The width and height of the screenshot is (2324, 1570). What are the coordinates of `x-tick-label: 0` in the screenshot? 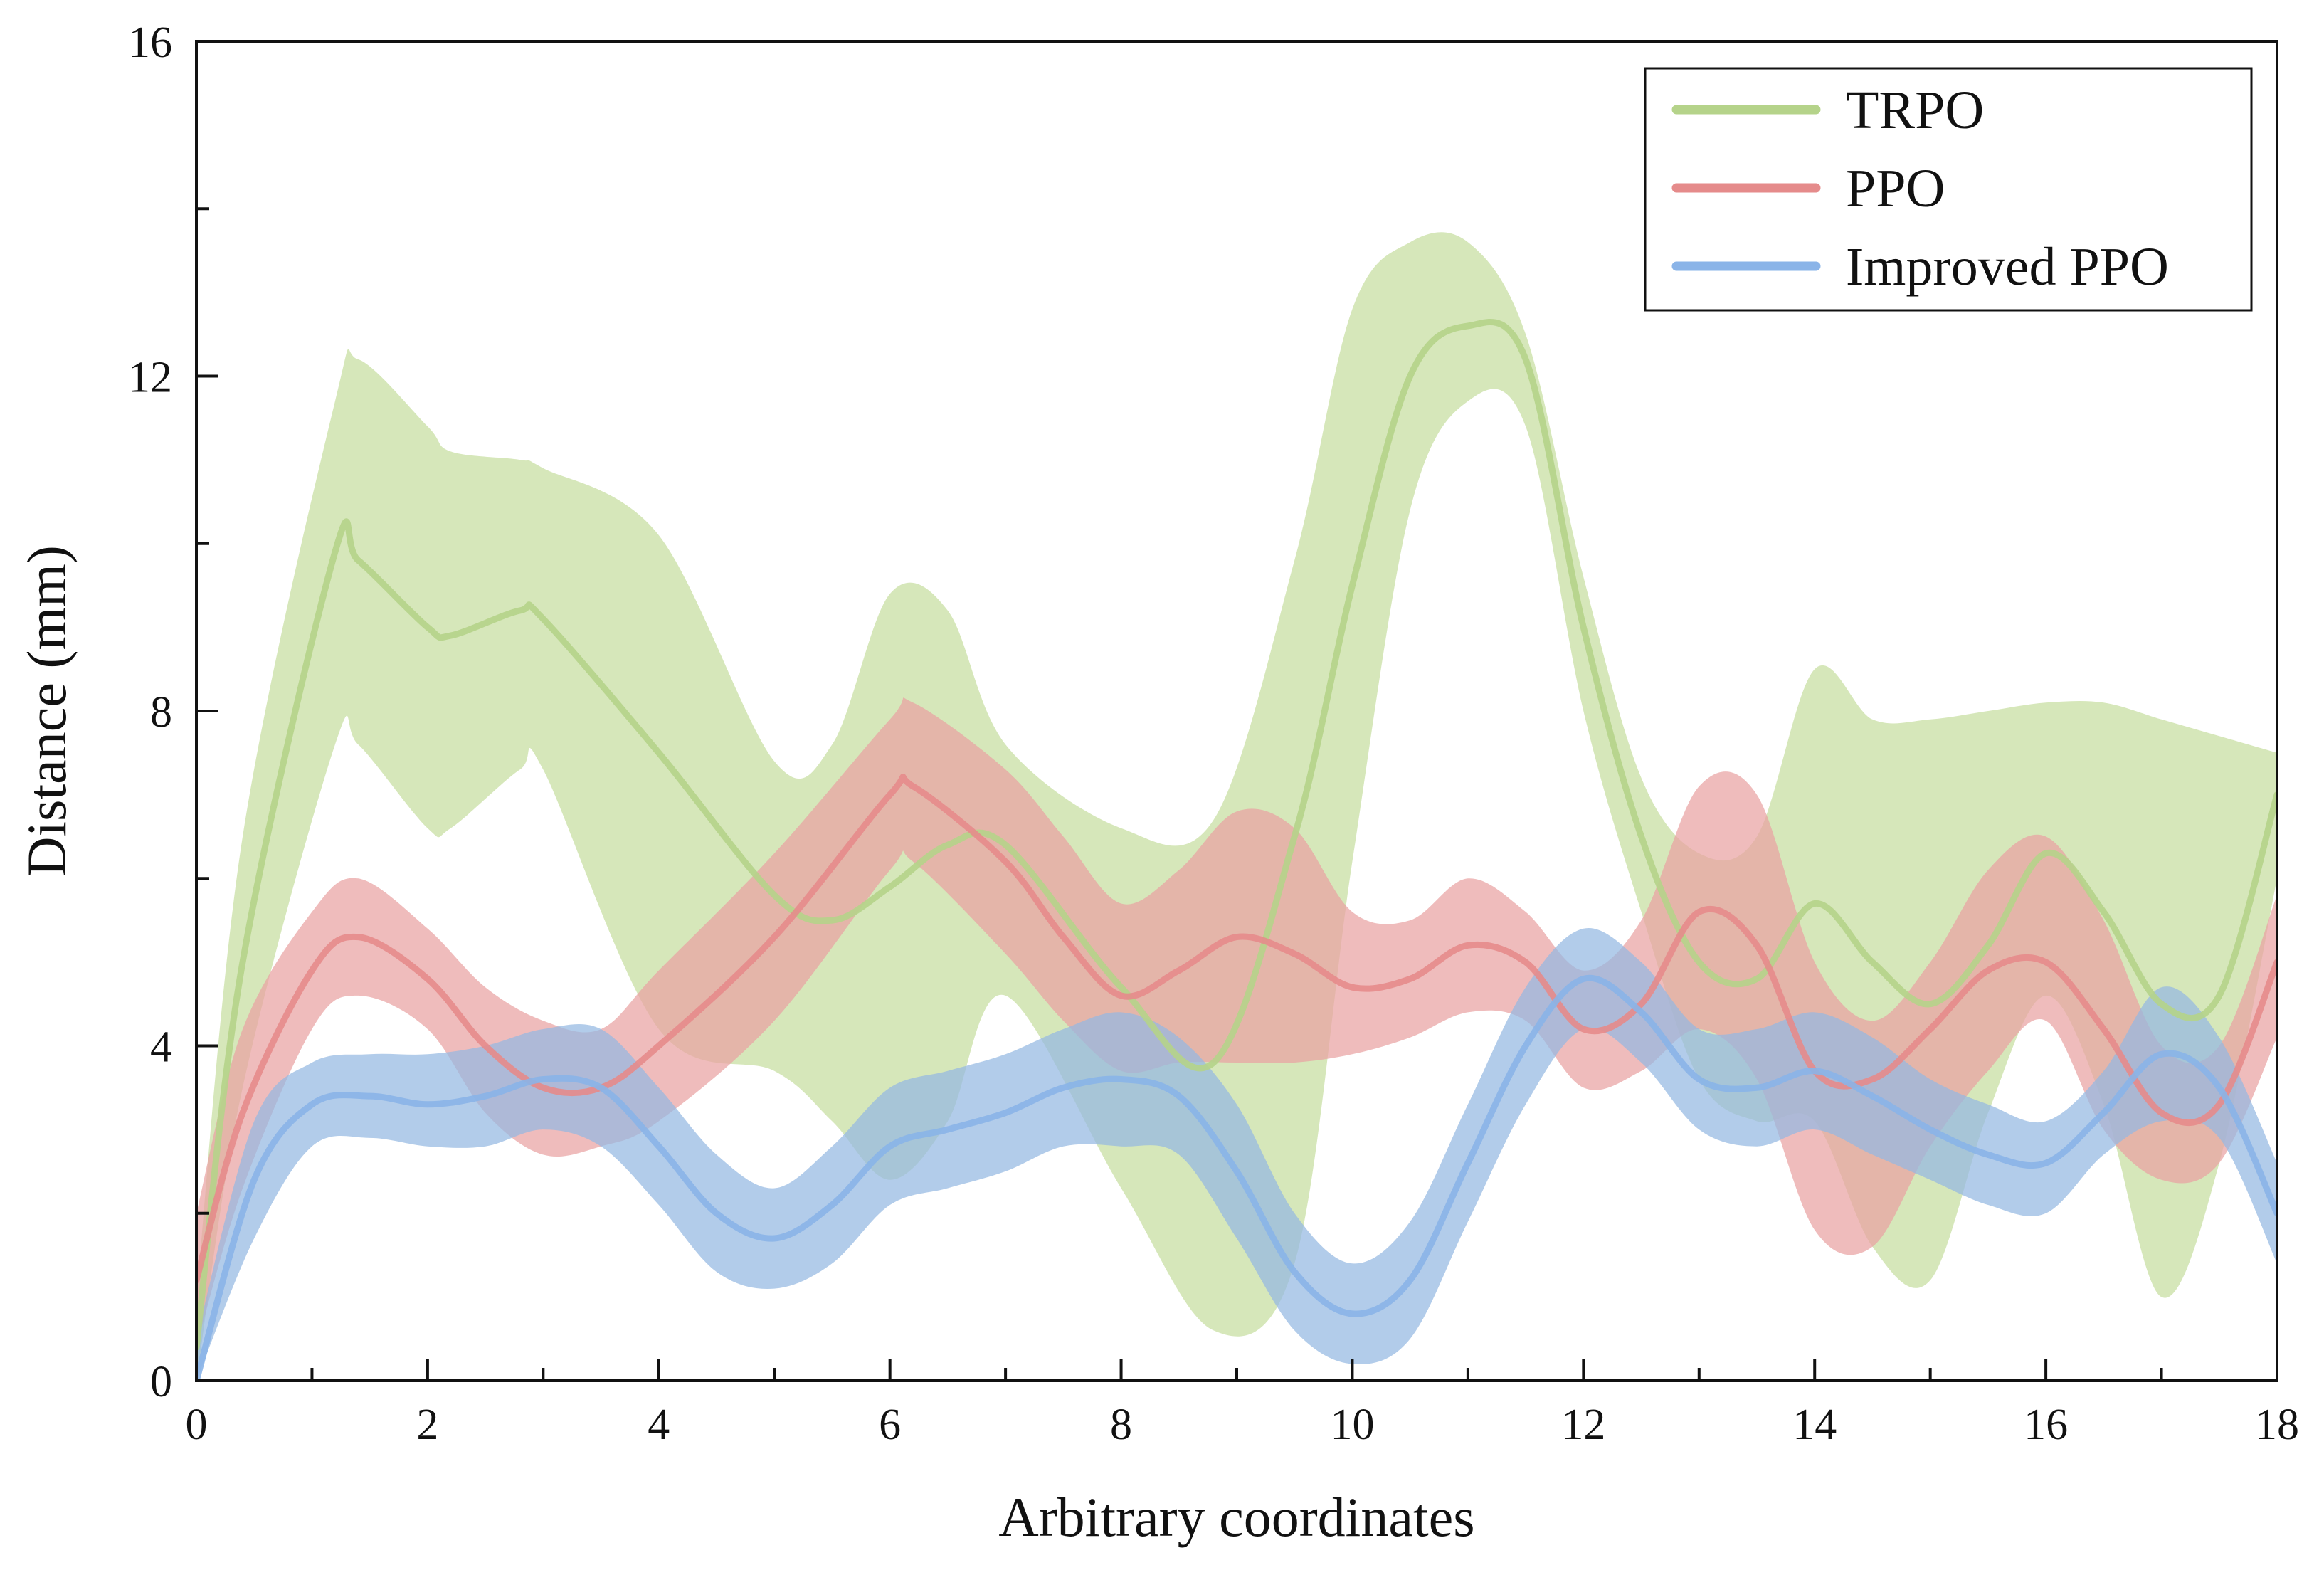 It's located at (197, 1425).